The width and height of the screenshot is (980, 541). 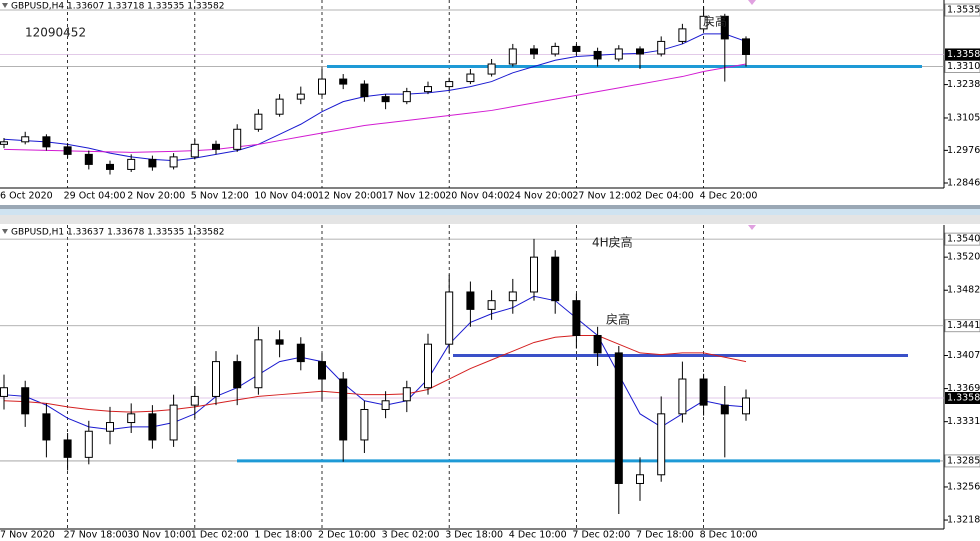 What do you see at coordinates (963, 355) in the screenshot?
I see `y-tick-label: 1.34070` at bounding box center [963, 355].